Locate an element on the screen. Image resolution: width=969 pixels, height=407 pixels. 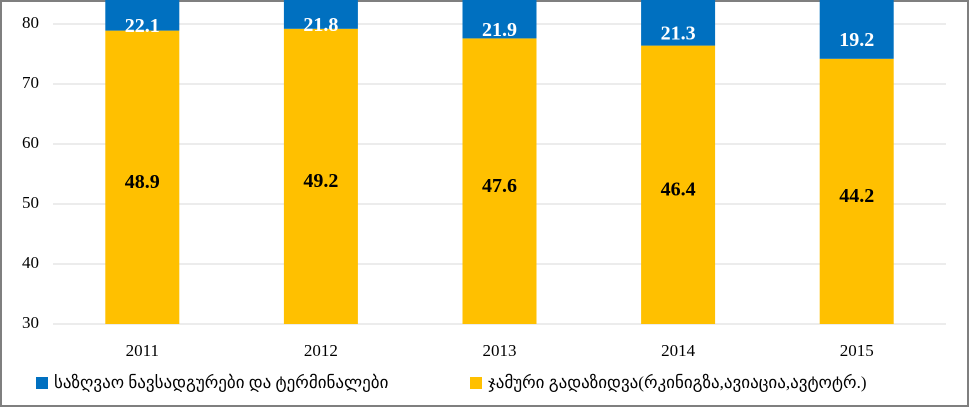
data-label: 21.8 is located at coordinates (320, 25).